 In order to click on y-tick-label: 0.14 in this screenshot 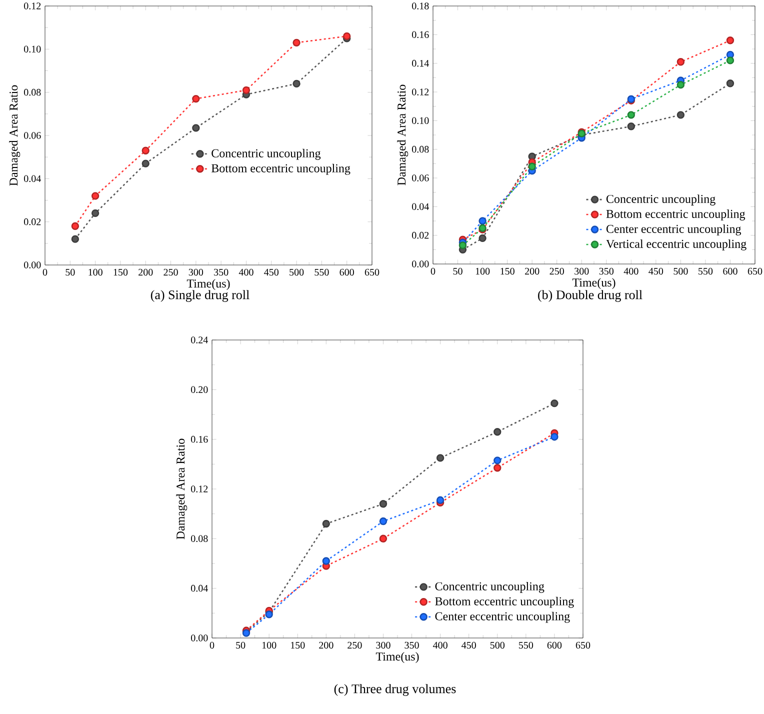, I will do `click(420, 63)`.